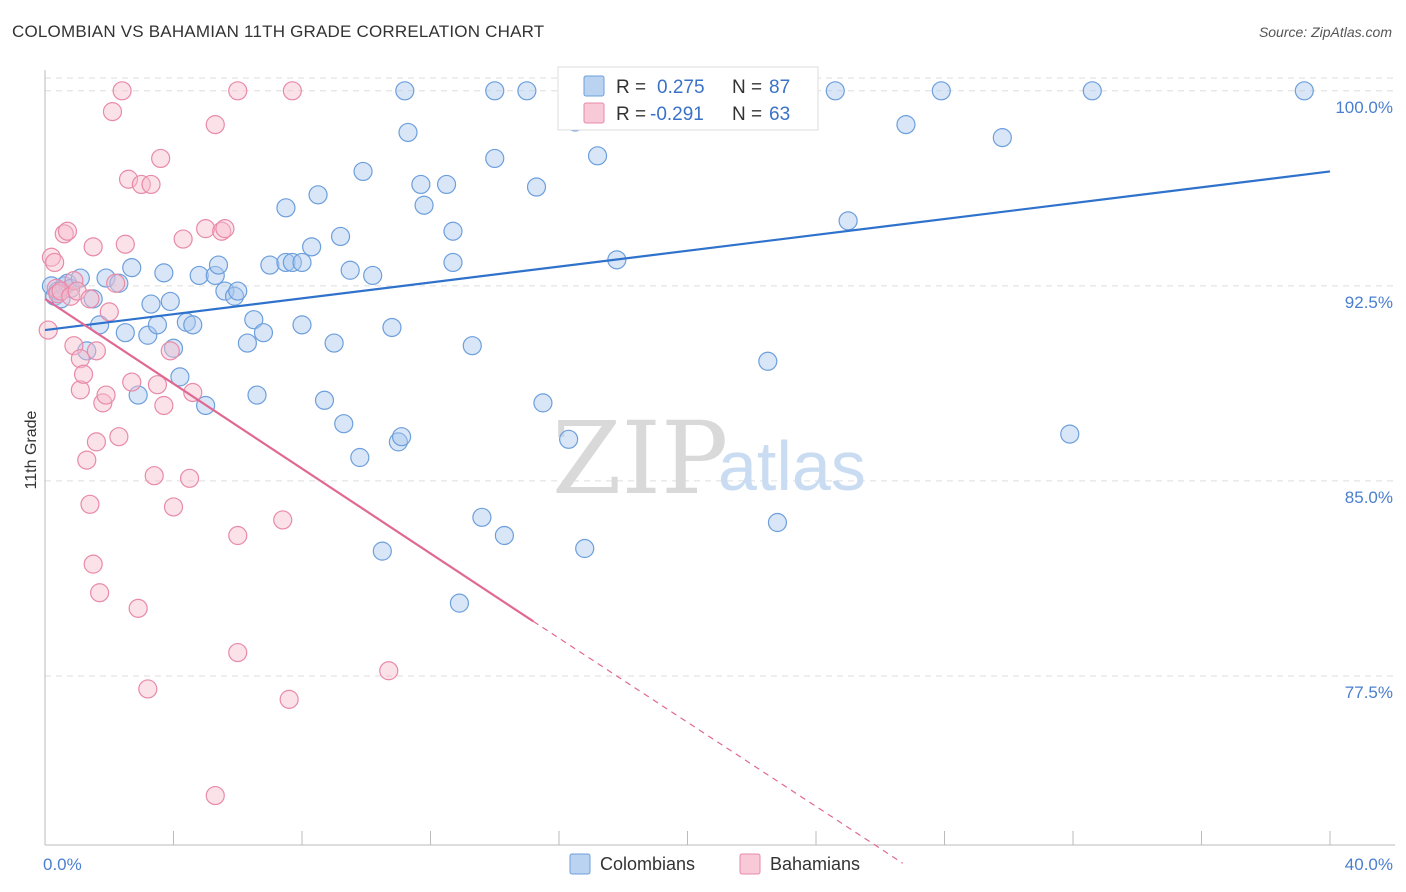  I want to click on legend-box: R = 0.275 N = 87 R = -0.291 N = 63, so click(688, 98).